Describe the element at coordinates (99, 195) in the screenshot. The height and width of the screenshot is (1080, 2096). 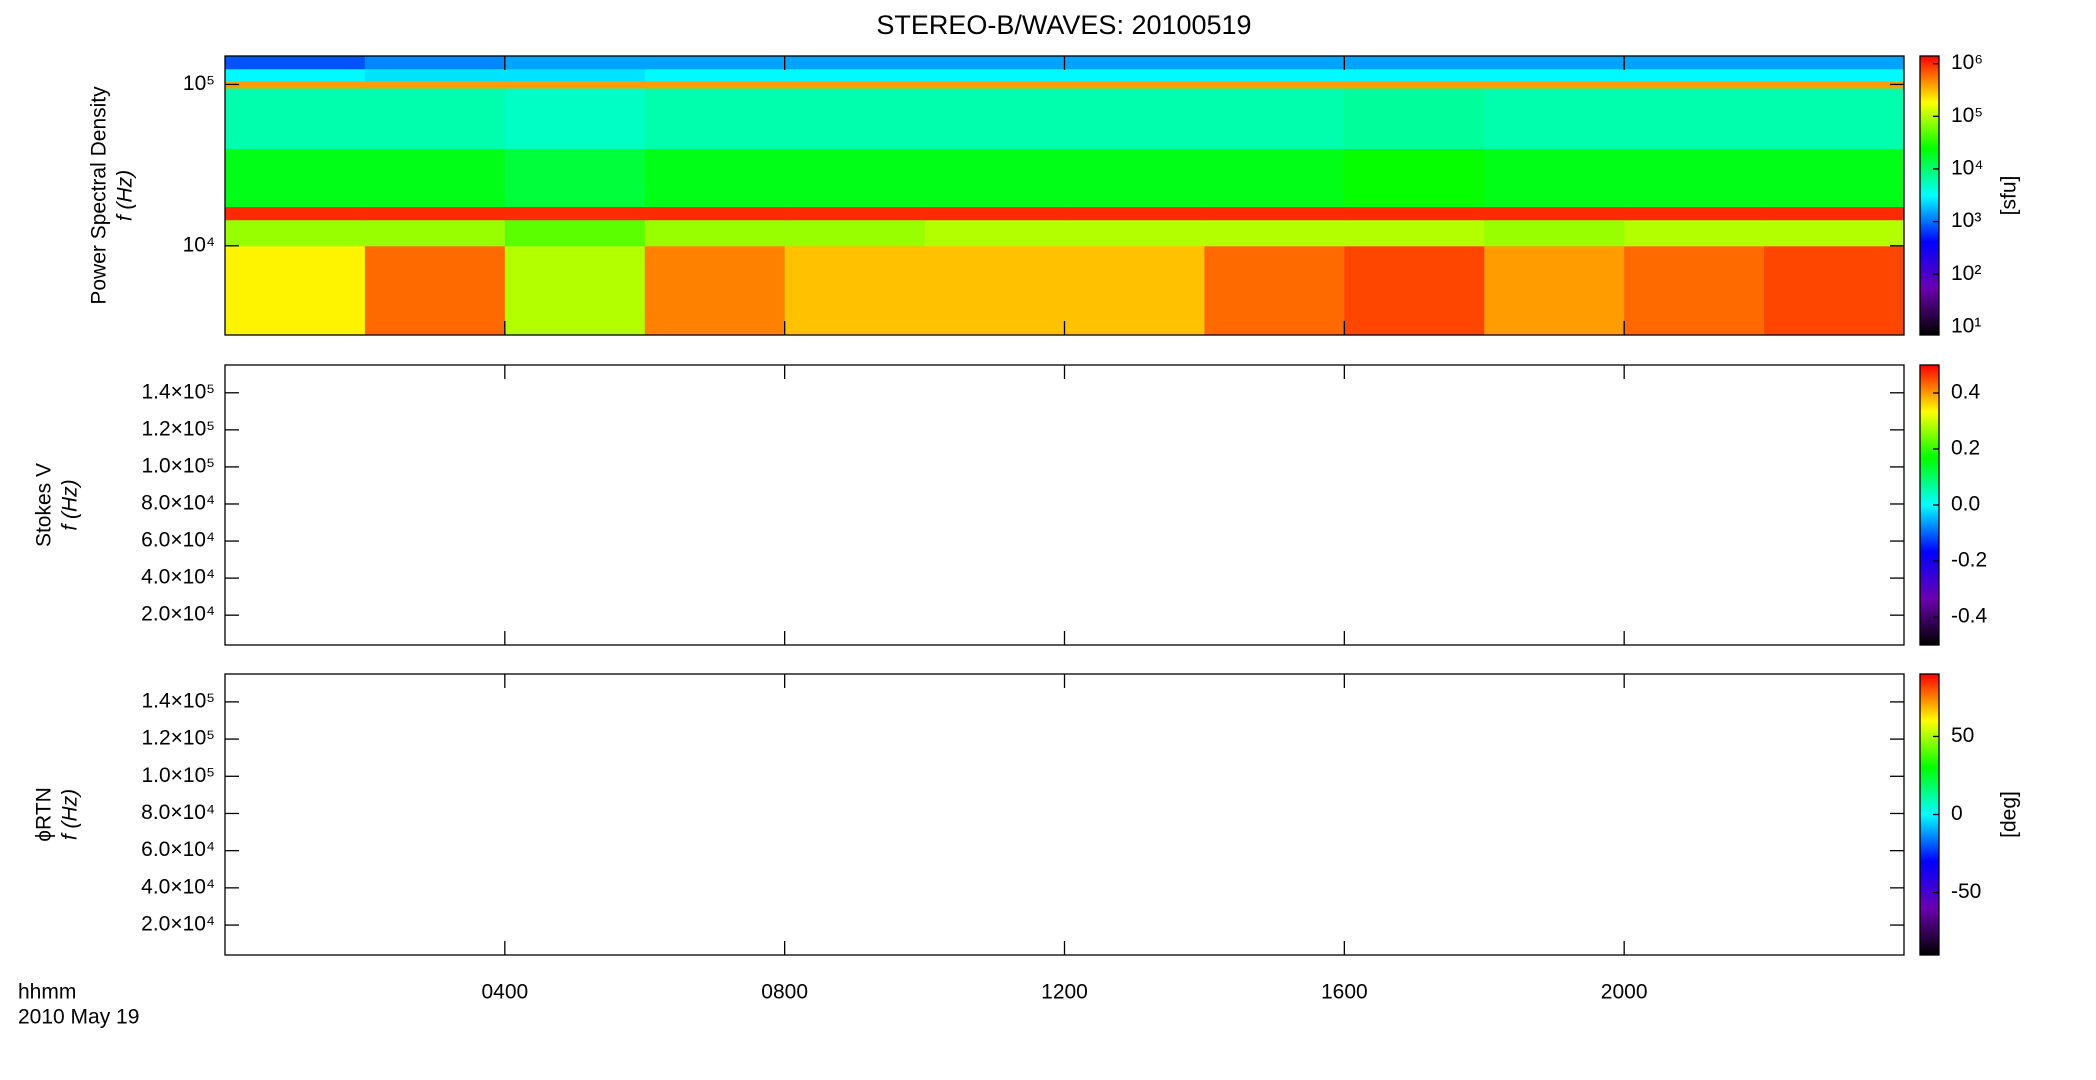
I see `y-axis-label: Power Spectral Density` at that location.